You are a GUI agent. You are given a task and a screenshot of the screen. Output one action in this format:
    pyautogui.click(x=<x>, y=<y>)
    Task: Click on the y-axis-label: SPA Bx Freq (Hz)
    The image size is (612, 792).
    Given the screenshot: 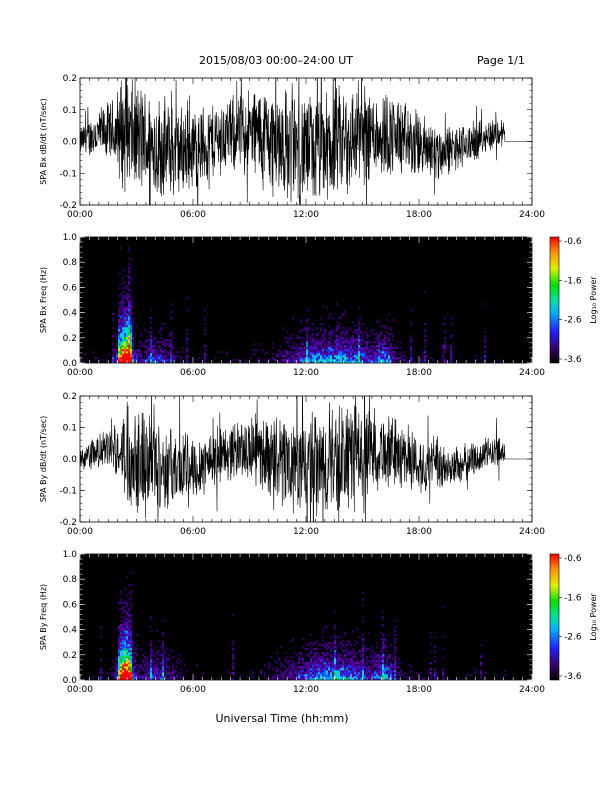 What is the action you would take?
    pyautogui.click(x=43, y=300)
    